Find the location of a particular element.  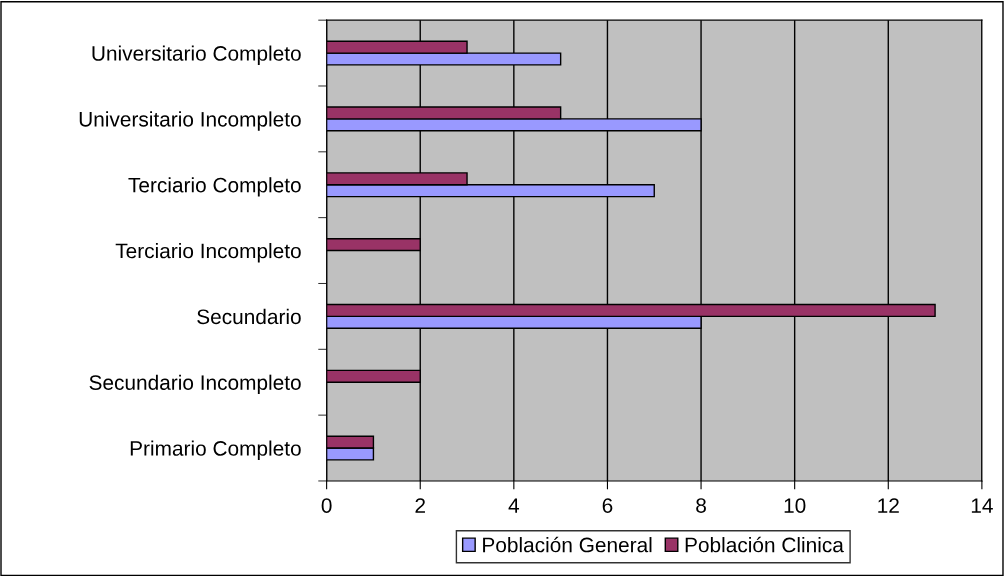

x-tick-label: 14 is located at coordinates (982, 505).